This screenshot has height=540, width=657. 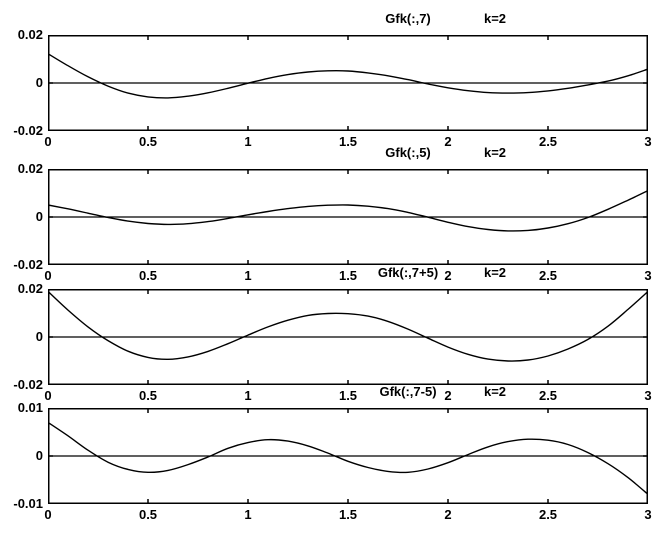 What do you see at coordinates (408, 272) in the screenshot?
I see `subplot-title-text: Gfk(:,7+5)` at bounding box center [408, 272].